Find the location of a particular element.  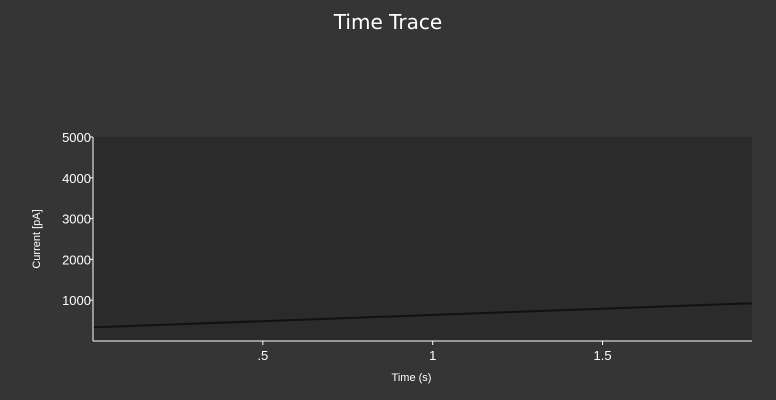

y-axis-ticks: 1000 2000 3000 4000 5000 is located at coordinates (77, 219).